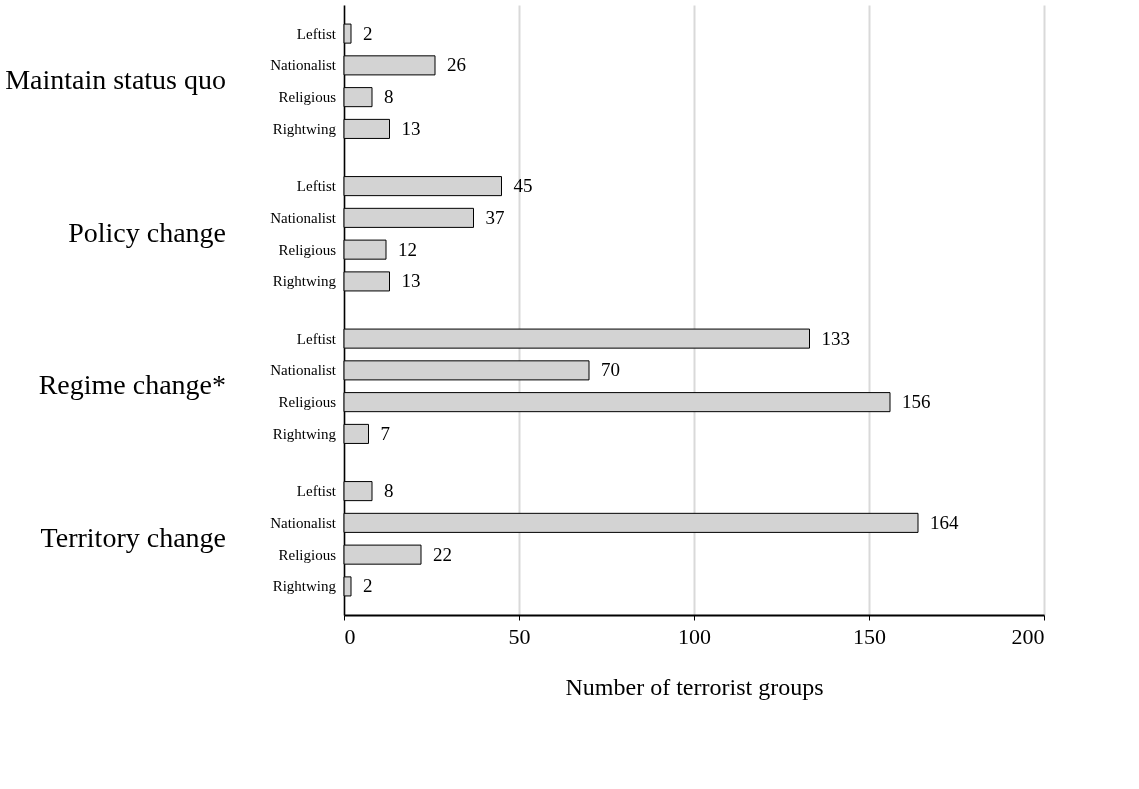 This screenshot has height=789, width=1139. Describe the element at coordinates (456, 65) in the screenshot. I see `data-label: 26` at that location.